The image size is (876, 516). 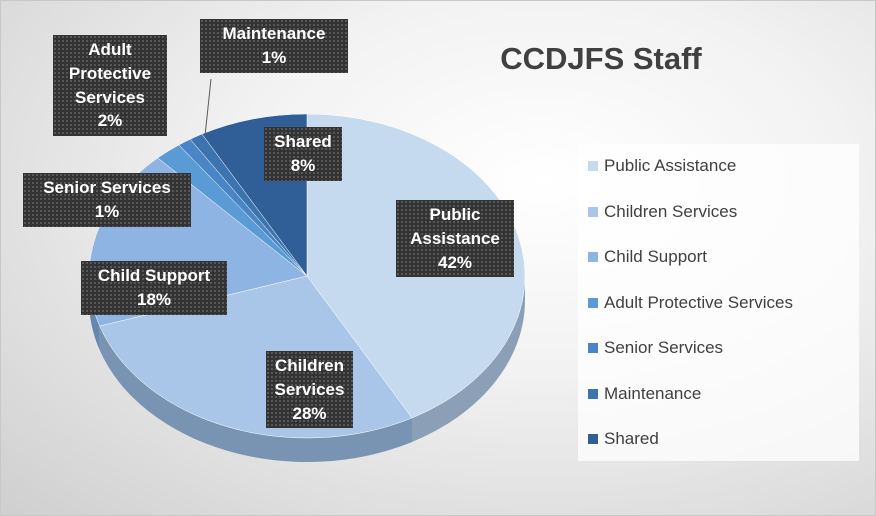 What do you see at coordinates (455, 226) in the screenshot?
I see `data-label-category: Public Assistance` at bounding box center [455, 226].